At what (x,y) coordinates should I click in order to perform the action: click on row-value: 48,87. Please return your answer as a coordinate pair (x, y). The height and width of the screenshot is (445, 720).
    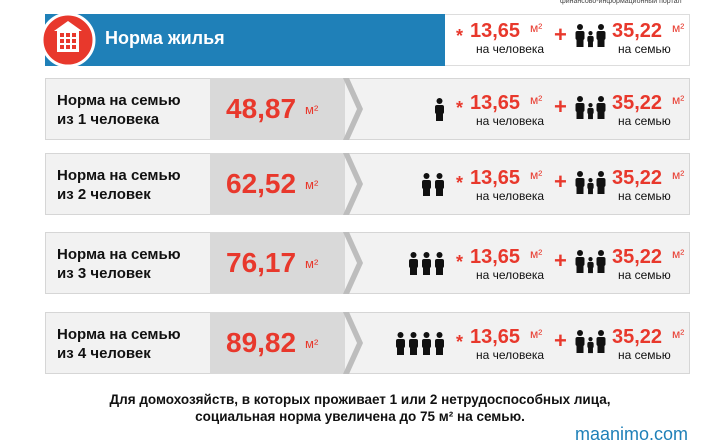
    Looking at the image, I should click on (261, 108).